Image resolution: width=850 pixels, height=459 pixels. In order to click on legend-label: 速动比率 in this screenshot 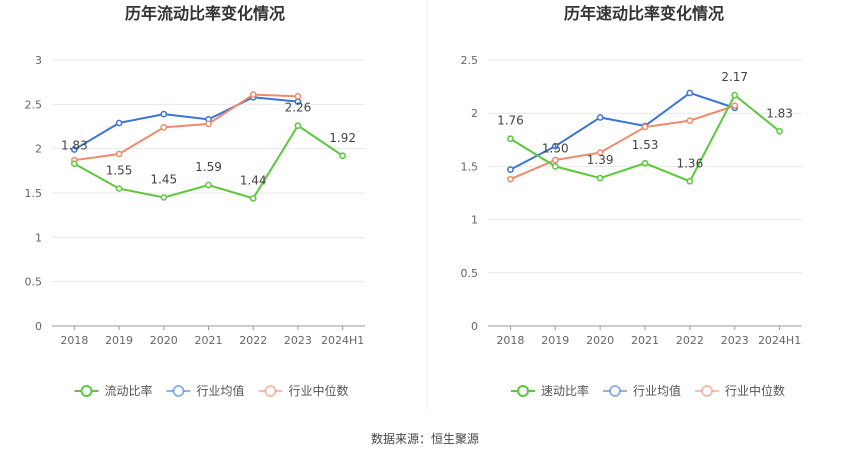, I will do `click(565, 390)`.